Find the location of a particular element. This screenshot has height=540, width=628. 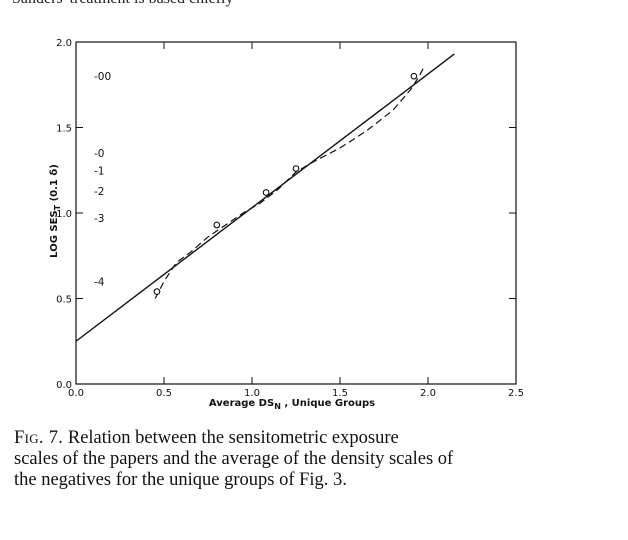

y-tick-label: 0.0 is located at coordinates (64, 385).